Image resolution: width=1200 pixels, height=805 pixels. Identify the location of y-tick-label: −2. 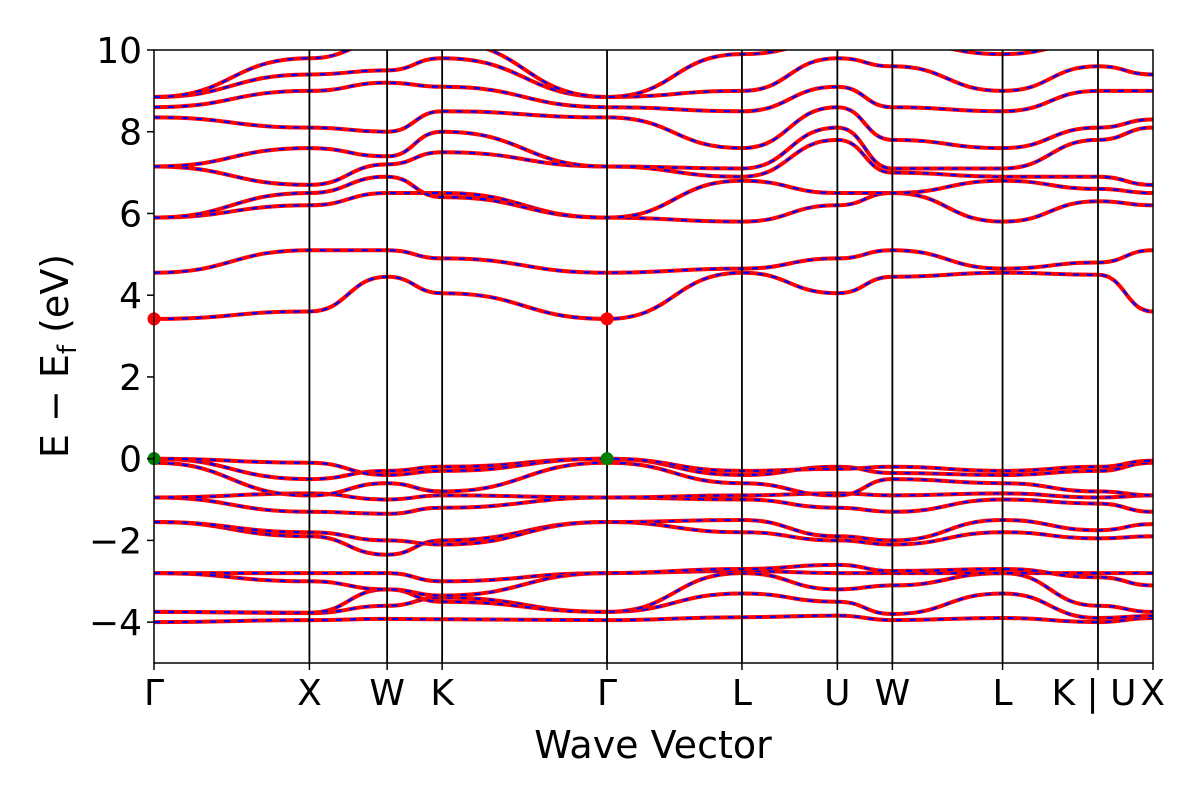
(115, 541).